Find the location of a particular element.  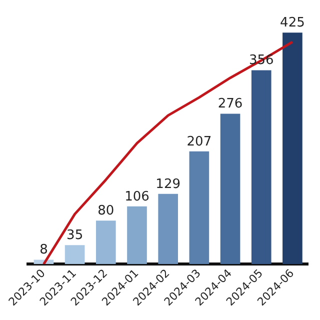

data-label: 106 is located at coordinates (137, 196).